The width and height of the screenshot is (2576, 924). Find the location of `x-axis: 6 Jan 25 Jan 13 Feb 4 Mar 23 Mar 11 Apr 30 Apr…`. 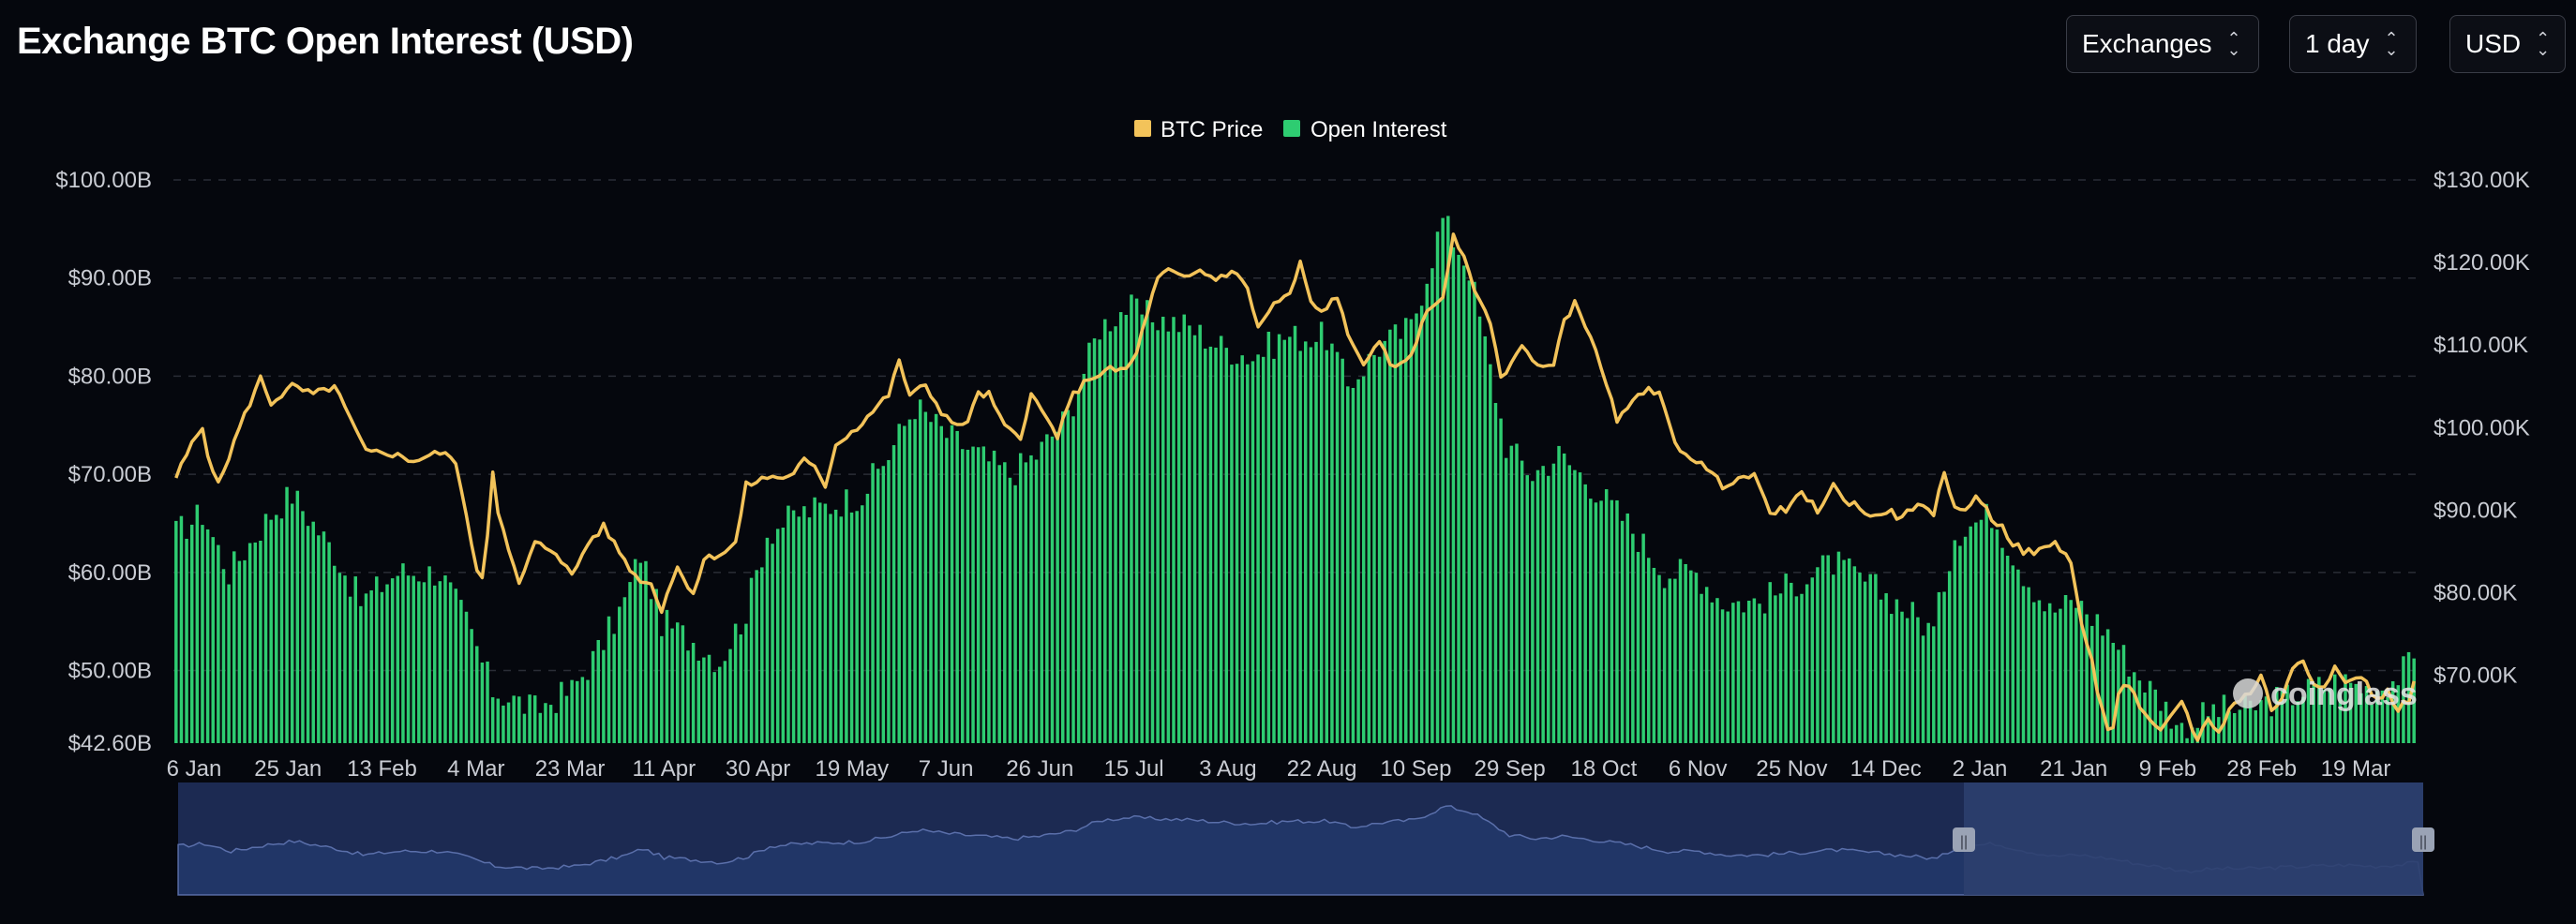

x-axis: 6 Jan 25 Jan 13 Feb 4 Mar 23 Mar 11 Apr 30 Apr… is located at coordinates (1279, 769).